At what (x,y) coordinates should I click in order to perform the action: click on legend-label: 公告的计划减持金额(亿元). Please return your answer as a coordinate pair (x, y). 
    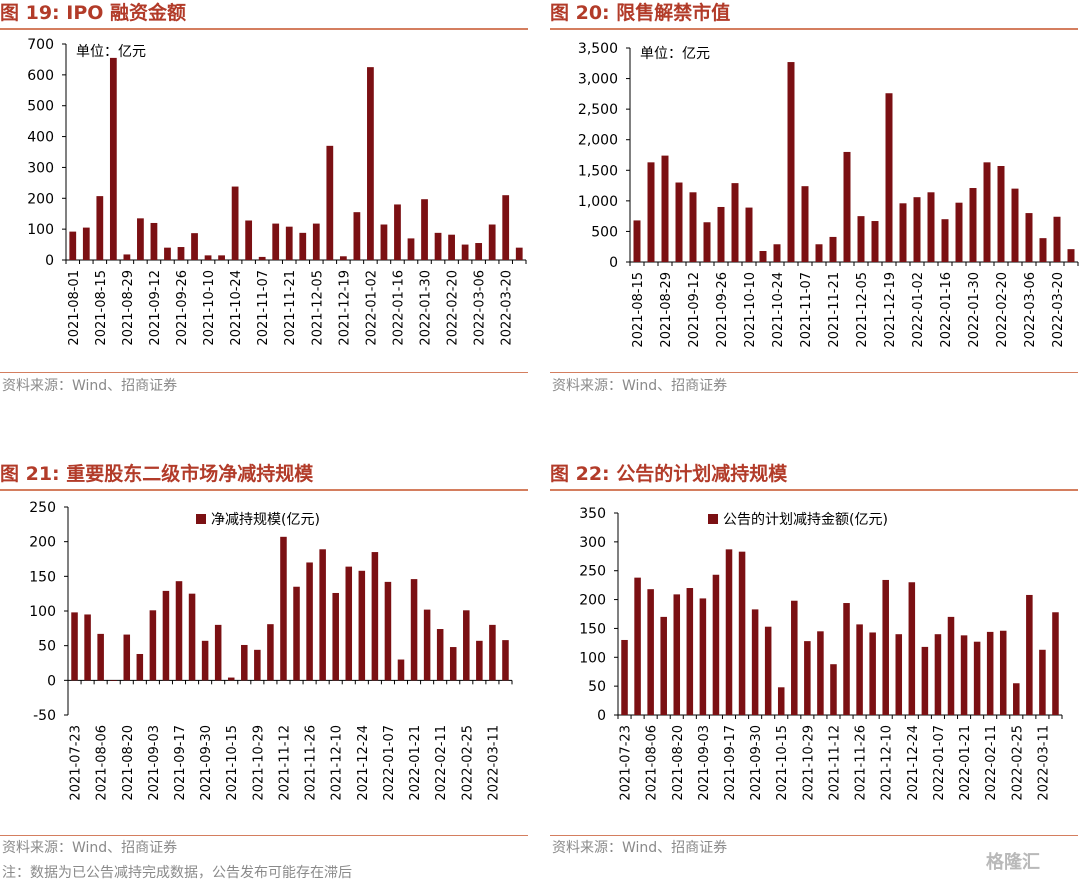
    Looking at the image, I should click on (805, 520).